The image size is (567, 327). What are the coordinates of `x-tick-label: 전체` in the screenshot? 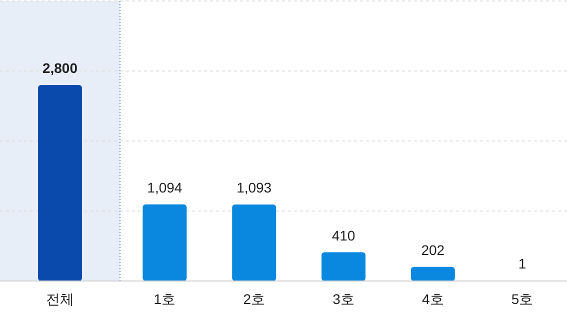 It's located at (60, 299).